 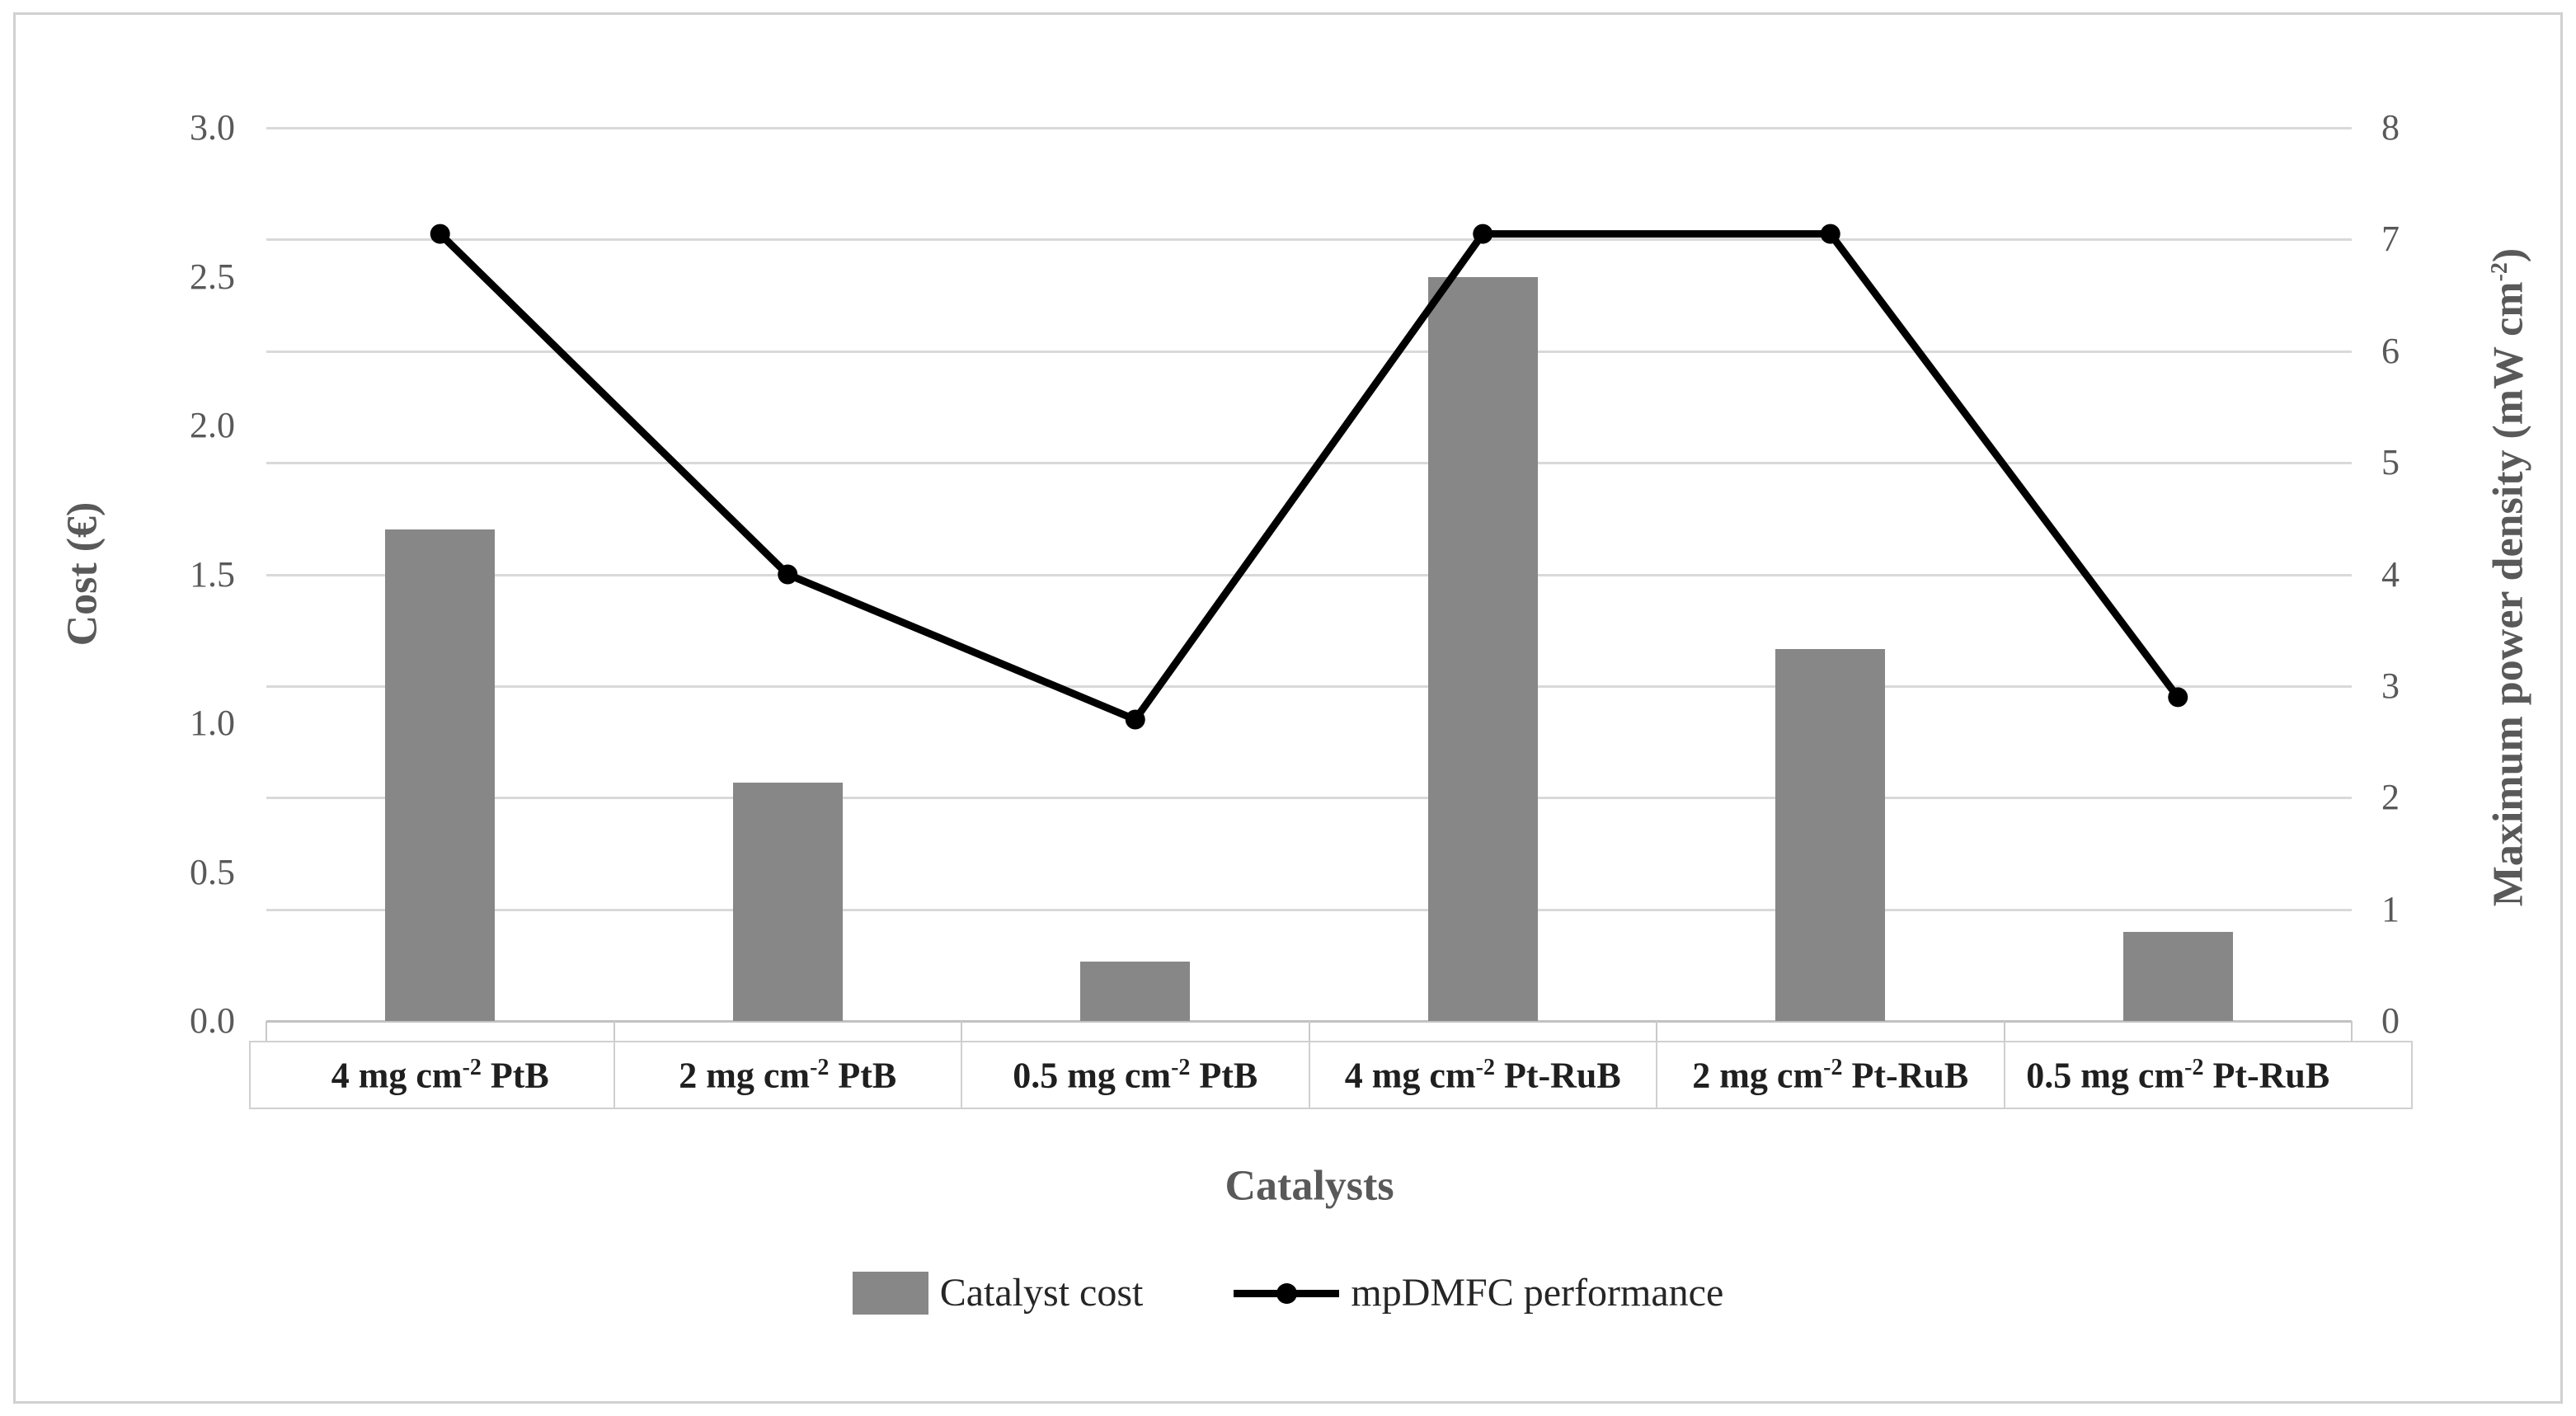 What do you see at coordinates (1482, 648) in the screenshot?
I see `bar-4-mg-cm-2-pt-rub` at bounding box center [1482, 648].